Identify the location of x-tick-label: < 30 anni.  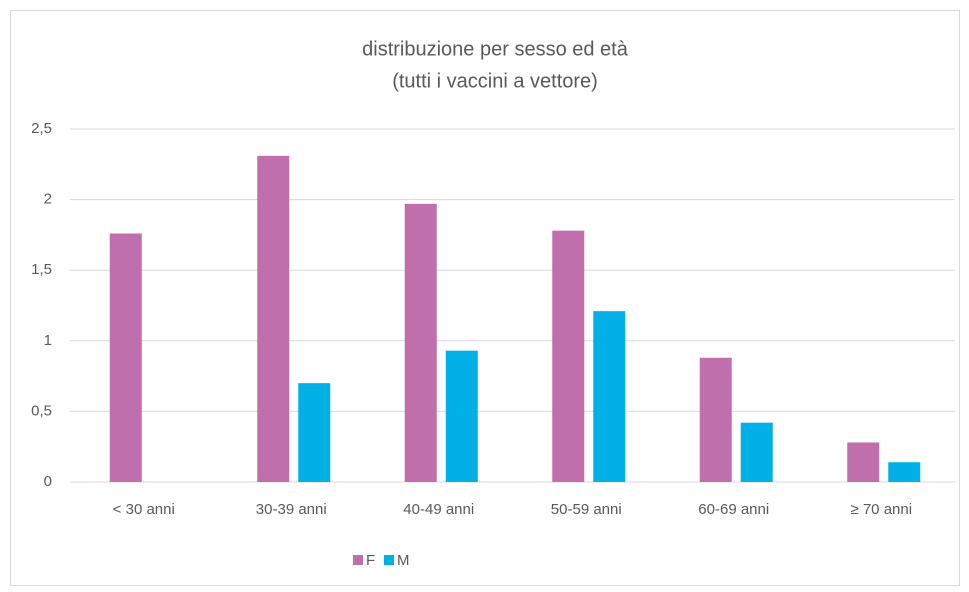
(144, 509).